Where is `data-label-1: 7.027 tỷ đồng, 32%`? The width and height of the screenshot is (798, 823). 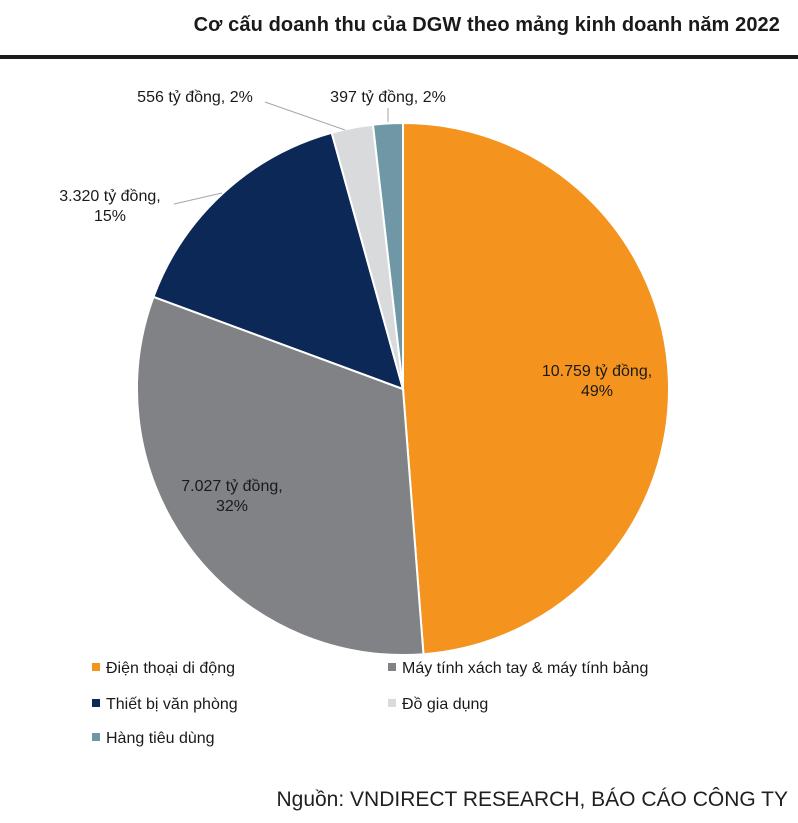 data-label-1: 7.027 tỷ đồng, 32% is located at coordinates (231, 496).